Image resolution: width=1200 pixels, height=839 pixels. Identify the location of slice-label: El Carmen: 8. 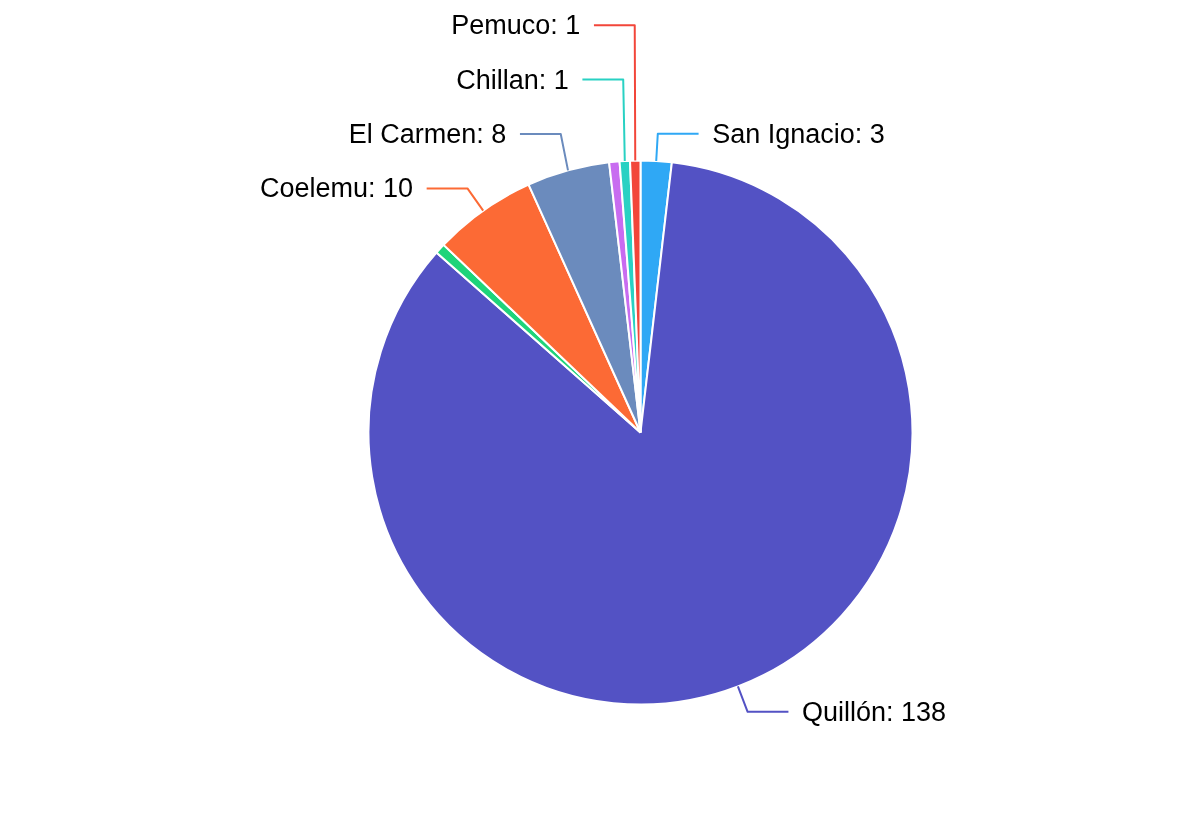
(427, 134).